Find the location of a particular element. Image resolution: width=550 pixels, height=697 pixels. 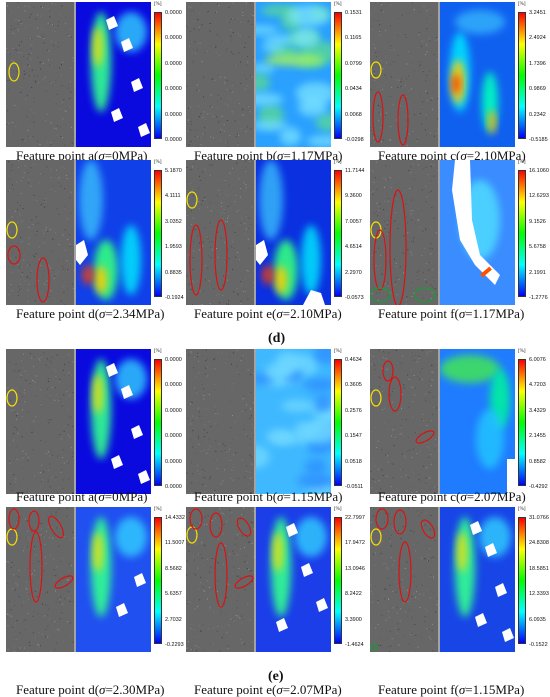

section-label: (d) is located at coordinates (277, 338).